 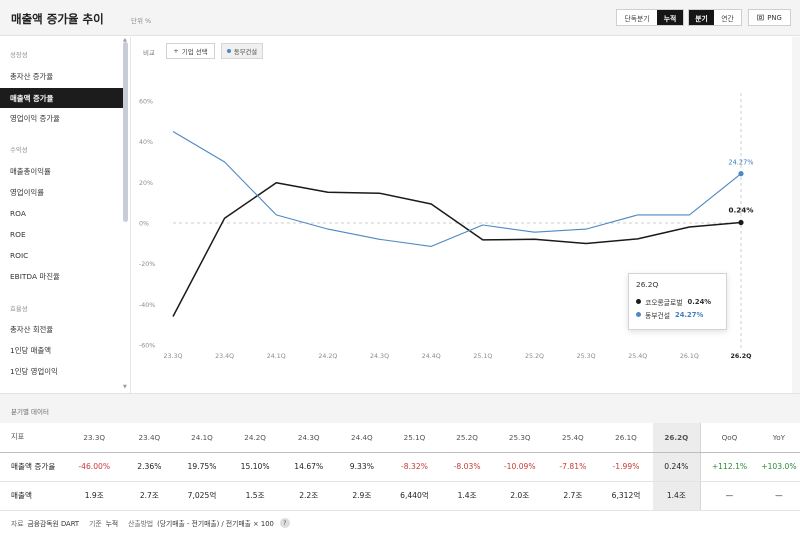 What do you see at coordinates (18, 234) in the screenshot?
I see `sidebar-item-roe: ROE` at bounding box center [18, 234].